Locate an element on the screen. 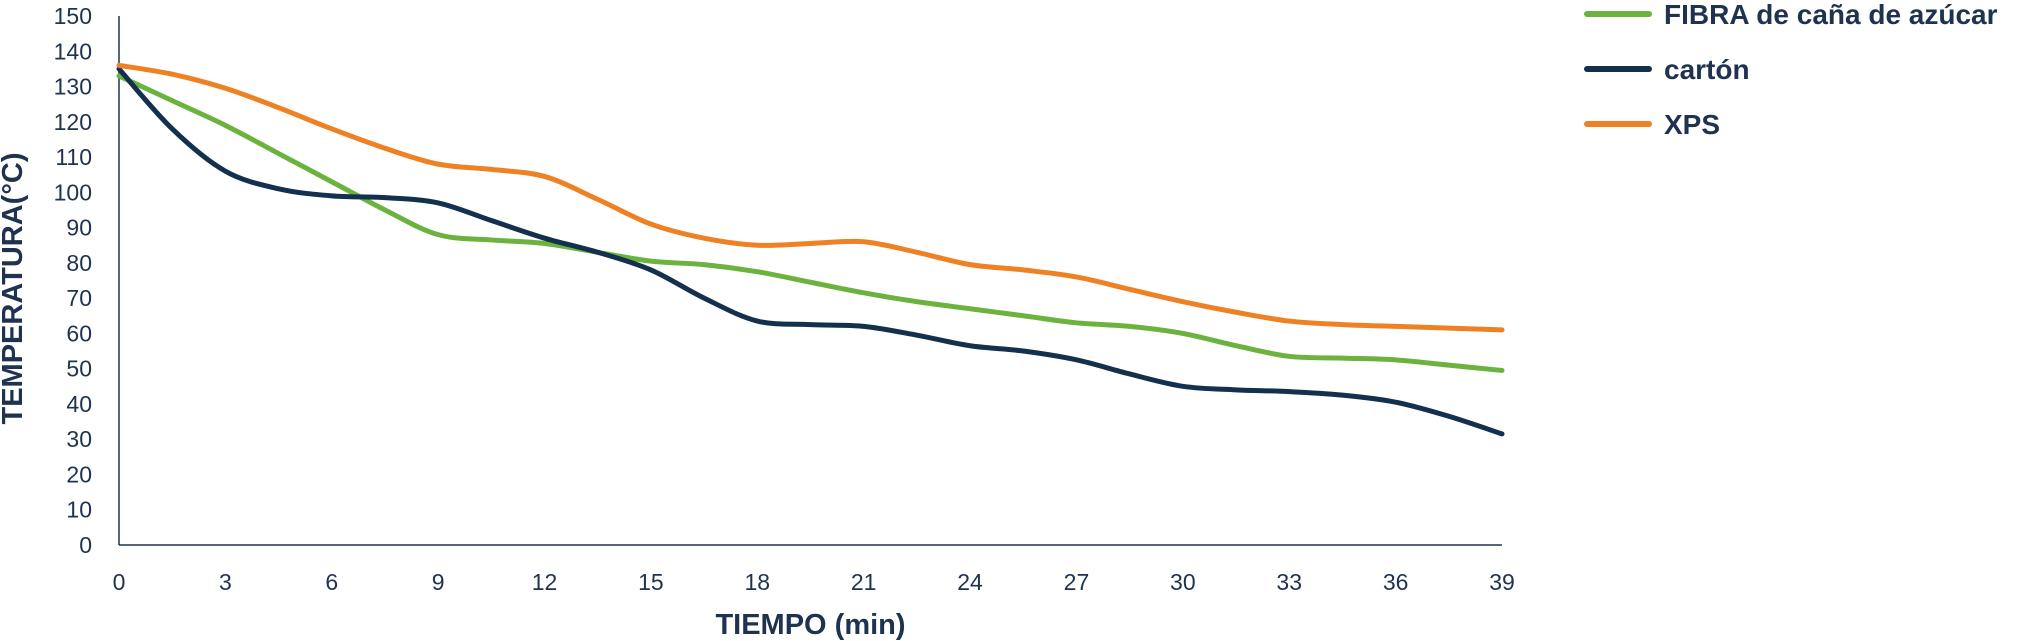 The height and width of the screenshot is (641, 2031). y-tick-label: 20 is located at coordinates (79, 474).